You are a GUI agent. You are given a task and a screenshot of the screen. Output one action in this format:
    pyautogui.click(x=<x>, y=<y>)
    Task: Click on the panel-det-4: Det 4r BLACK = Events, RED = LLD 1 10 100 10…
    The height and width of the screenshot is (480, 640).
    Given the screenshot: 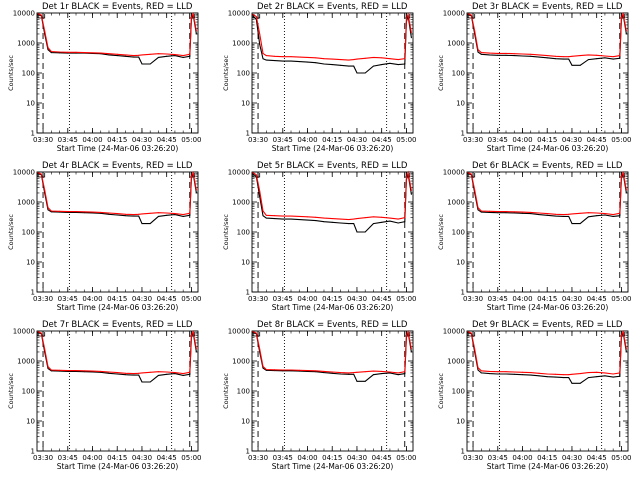 What is the action you would take?
    pyautogui.click(x=104, y=236)
    